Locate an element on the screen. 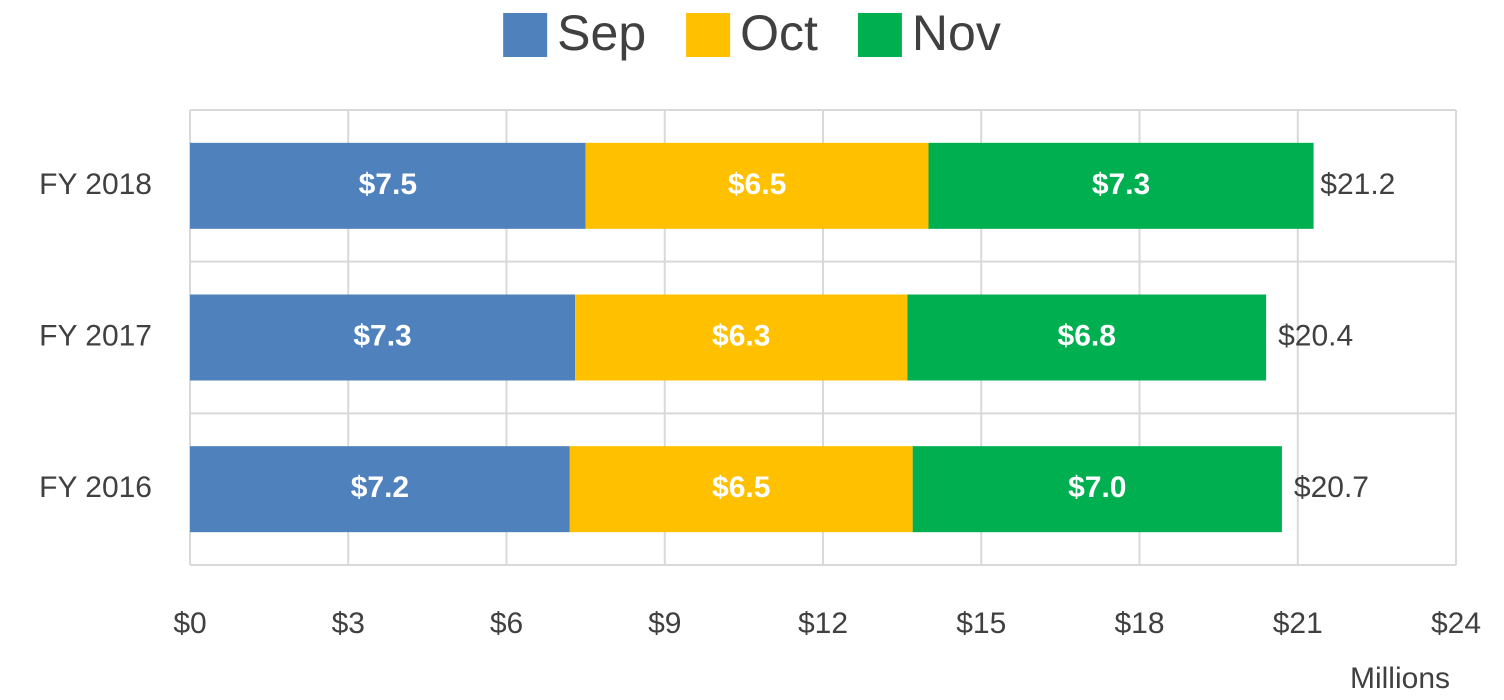 The width and height of the screenshot is (1504, 700). data-label: $7.5 is located at coordinates (388, 184).